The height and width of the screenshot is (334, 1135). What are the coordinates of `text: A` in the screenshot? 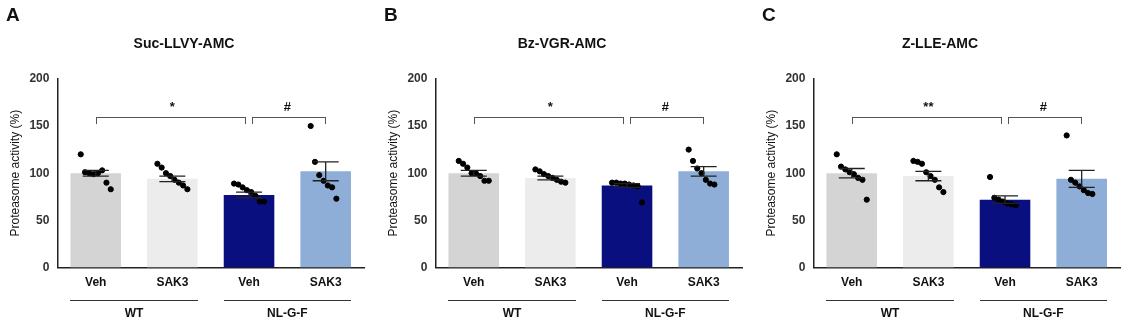 It's located at (13, 15).